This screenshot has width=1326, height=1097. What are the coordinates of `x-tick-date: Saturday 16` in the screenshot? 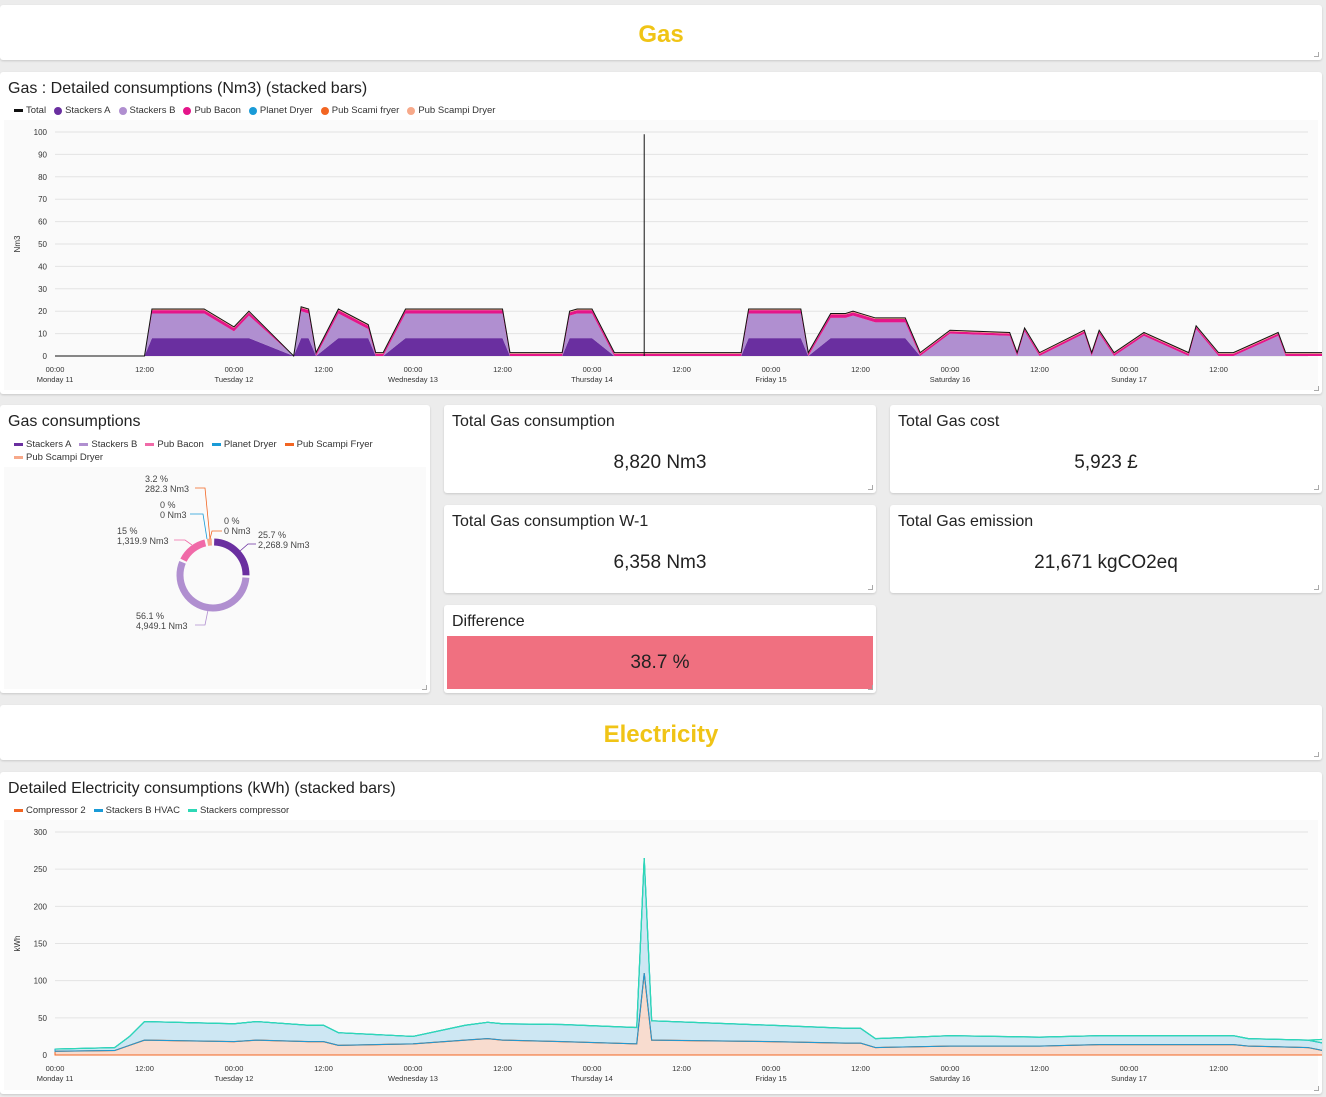 It's located at (950, 379).